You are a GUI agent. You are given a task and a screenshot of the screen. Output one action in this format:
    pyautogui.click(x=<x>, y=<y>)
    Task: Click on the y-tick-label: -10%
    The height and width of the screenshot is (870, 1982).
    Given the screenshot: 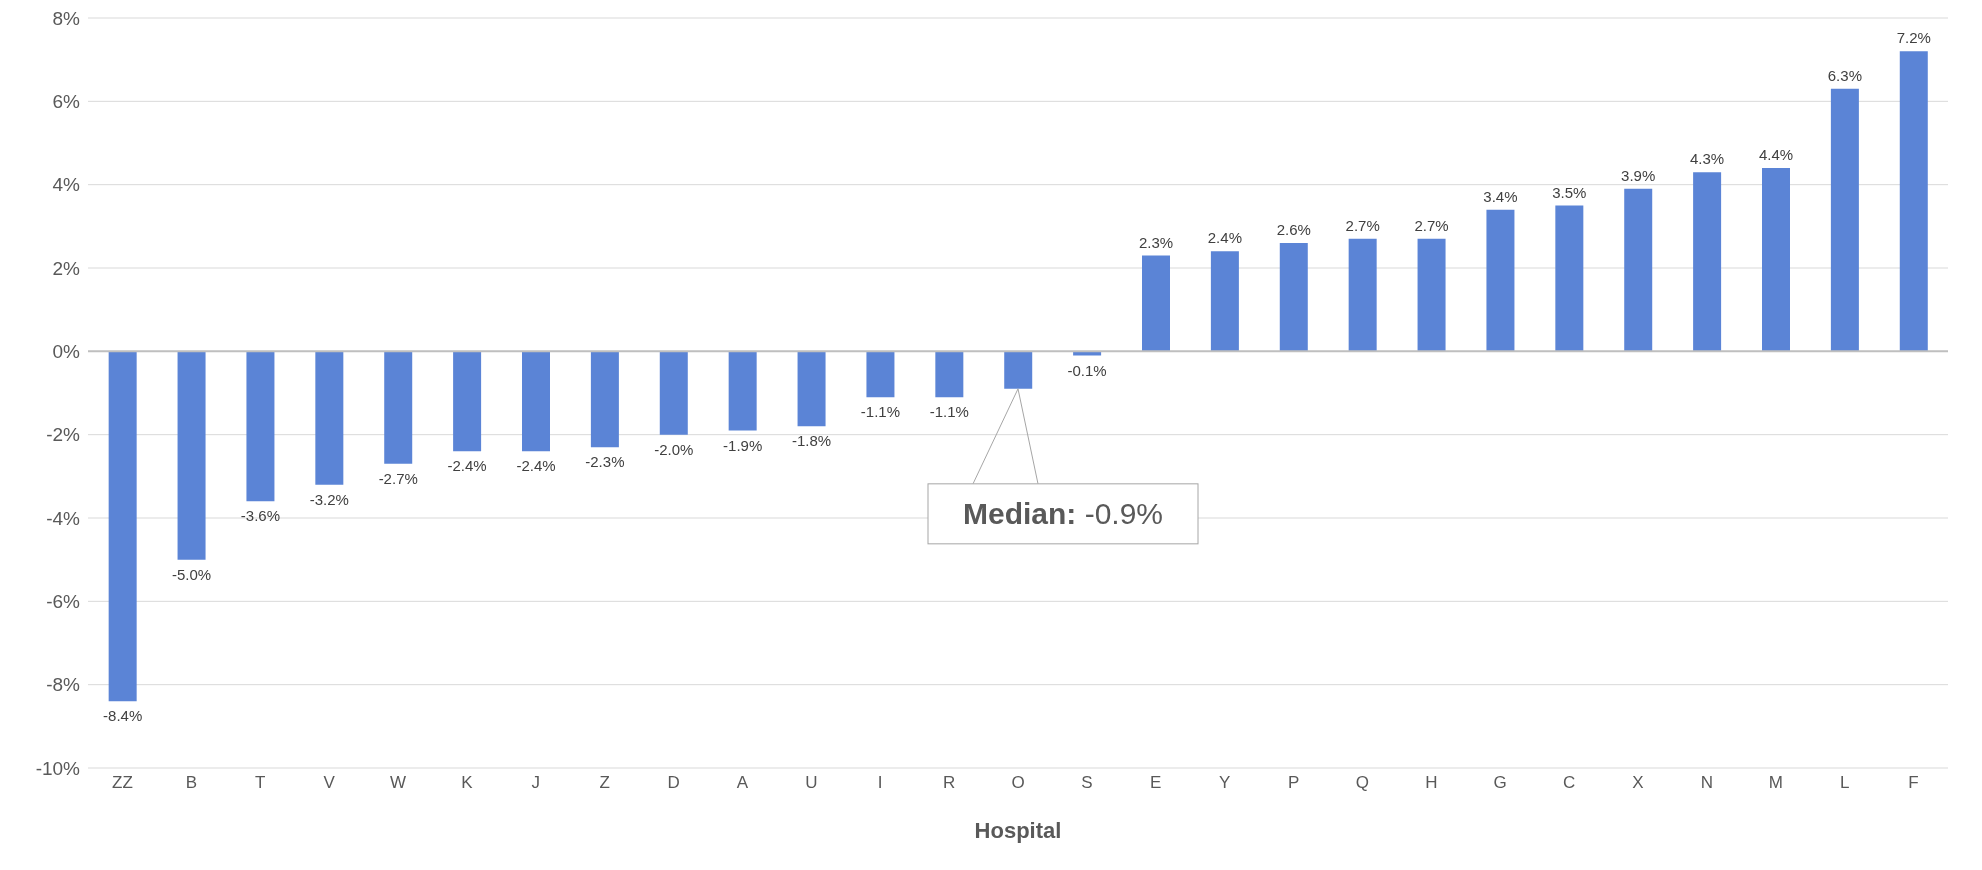 What is the action you would take?
    pyautogui.click(x=58, y=768)
    